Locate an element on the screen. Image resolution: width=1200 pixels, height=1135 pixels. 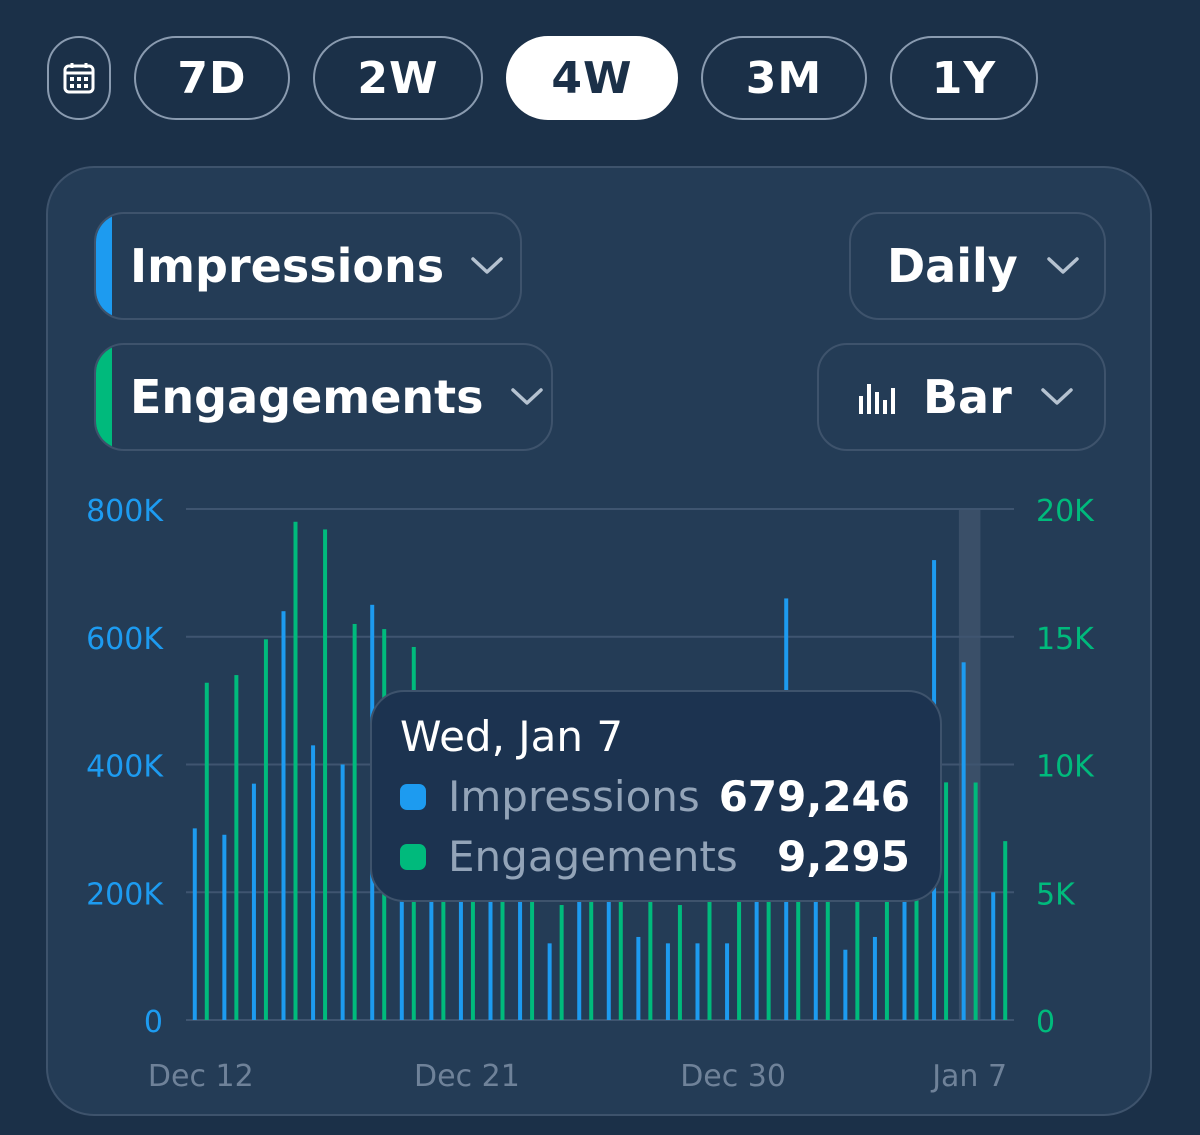
secondary-metric-label: Engagements is located at coordinates (307, 397).